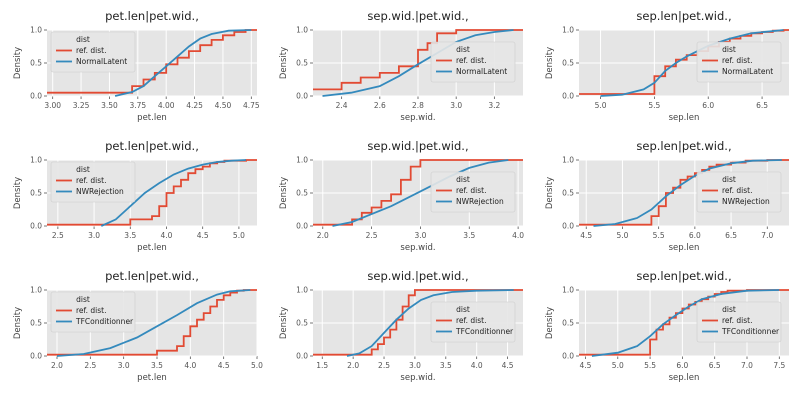 The height and width of the screenshot is (400, 800). Describe the element at coordinates (257, 365) in the screenshot. I see `x-tick-label: 5.0` at that location.